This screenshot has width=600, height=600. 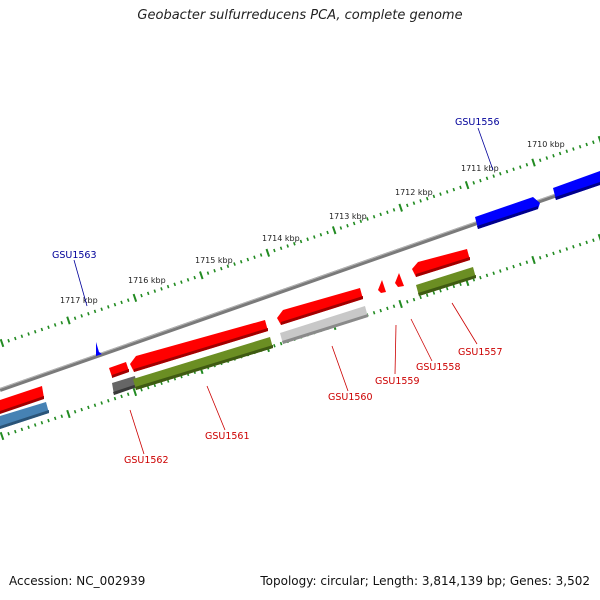 What do you see at coordinates (399, 280) in the screenshot?
I see `gene-arrow-gsu1559-b` at bounding box center [399, 280].